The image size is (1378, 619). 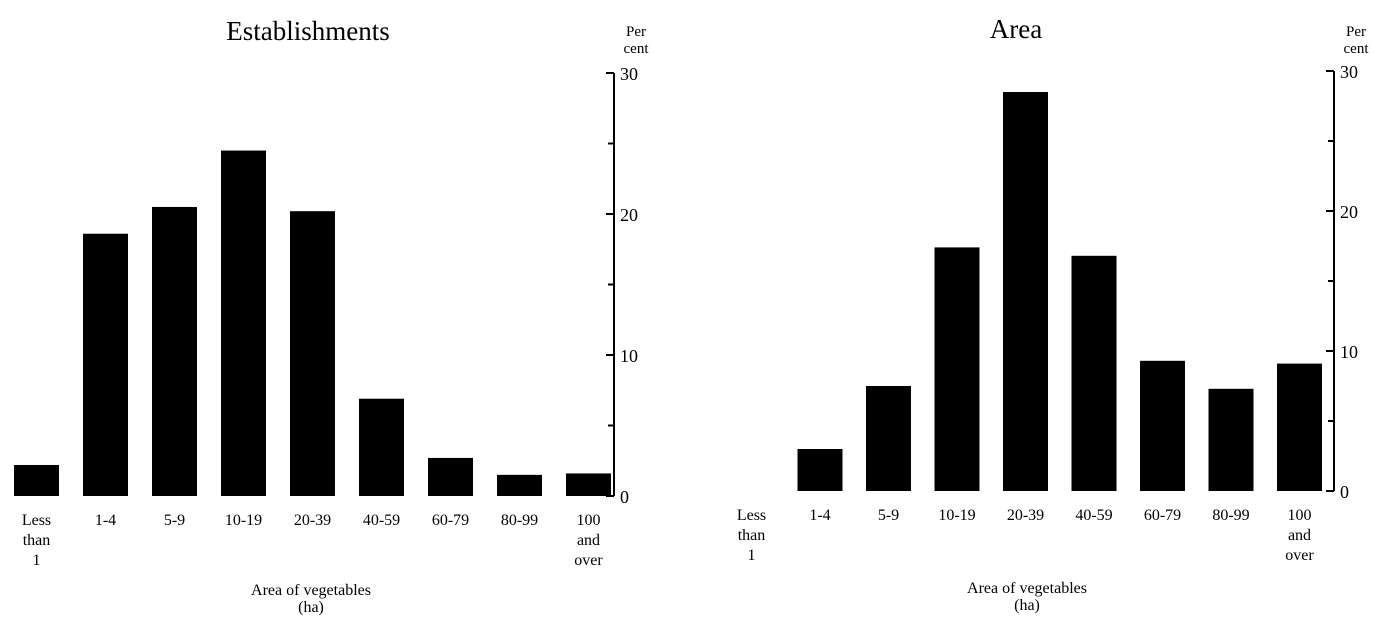 I want to click on category-label-establishments-0: than, so click(x=37, y=540).